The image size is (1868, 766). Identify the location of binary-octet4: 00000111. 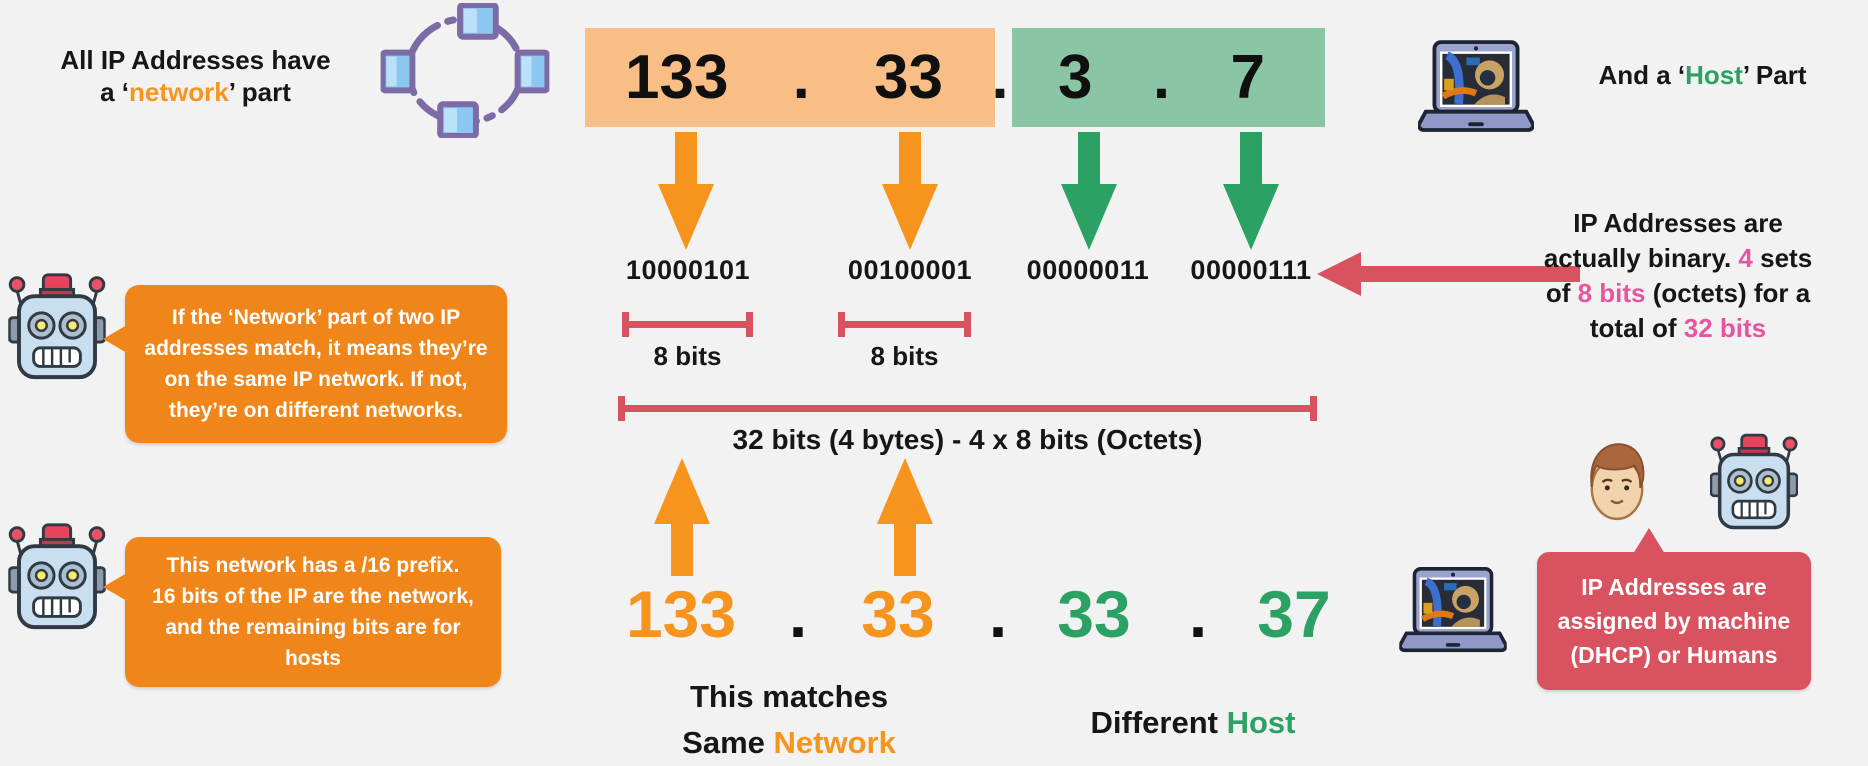
(1251, 270).